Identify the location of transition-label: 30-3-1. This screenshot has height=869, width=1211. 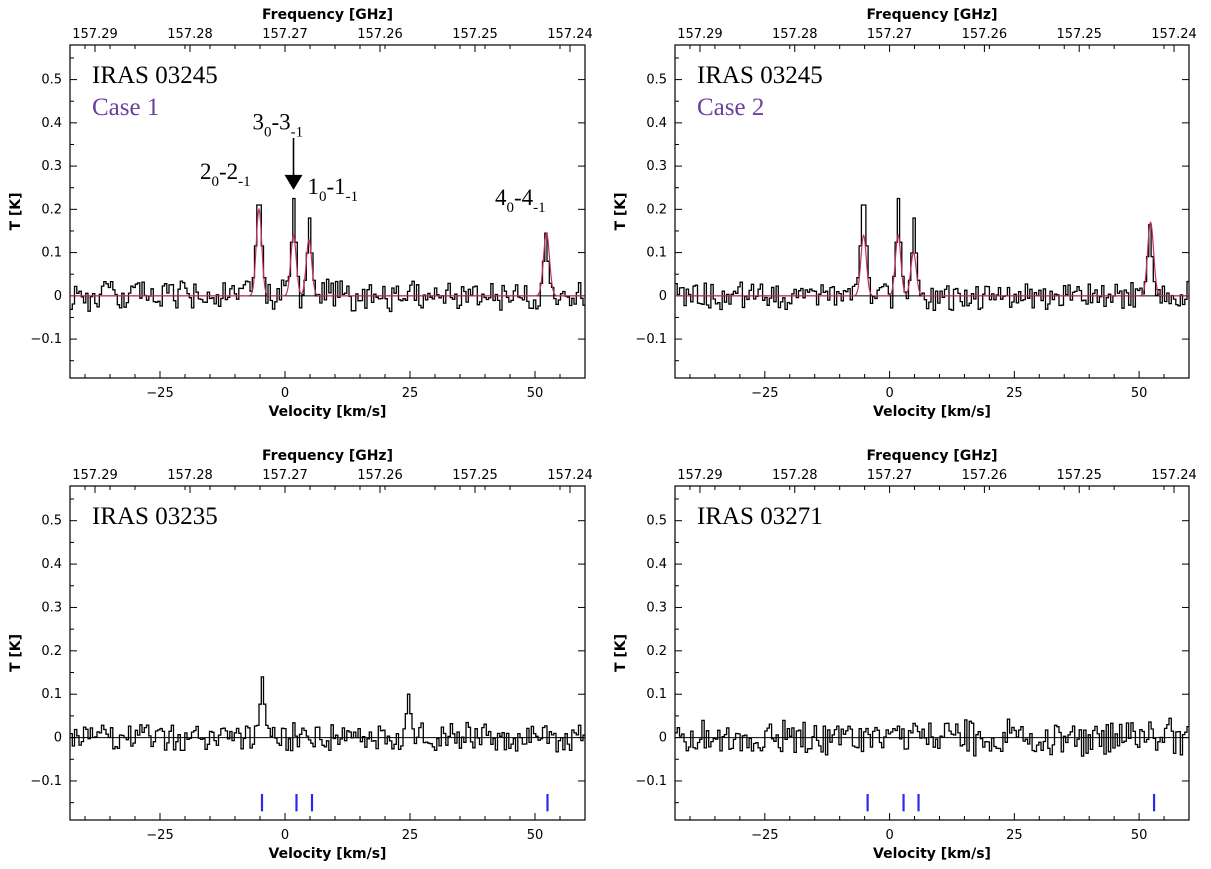
(278, 124).